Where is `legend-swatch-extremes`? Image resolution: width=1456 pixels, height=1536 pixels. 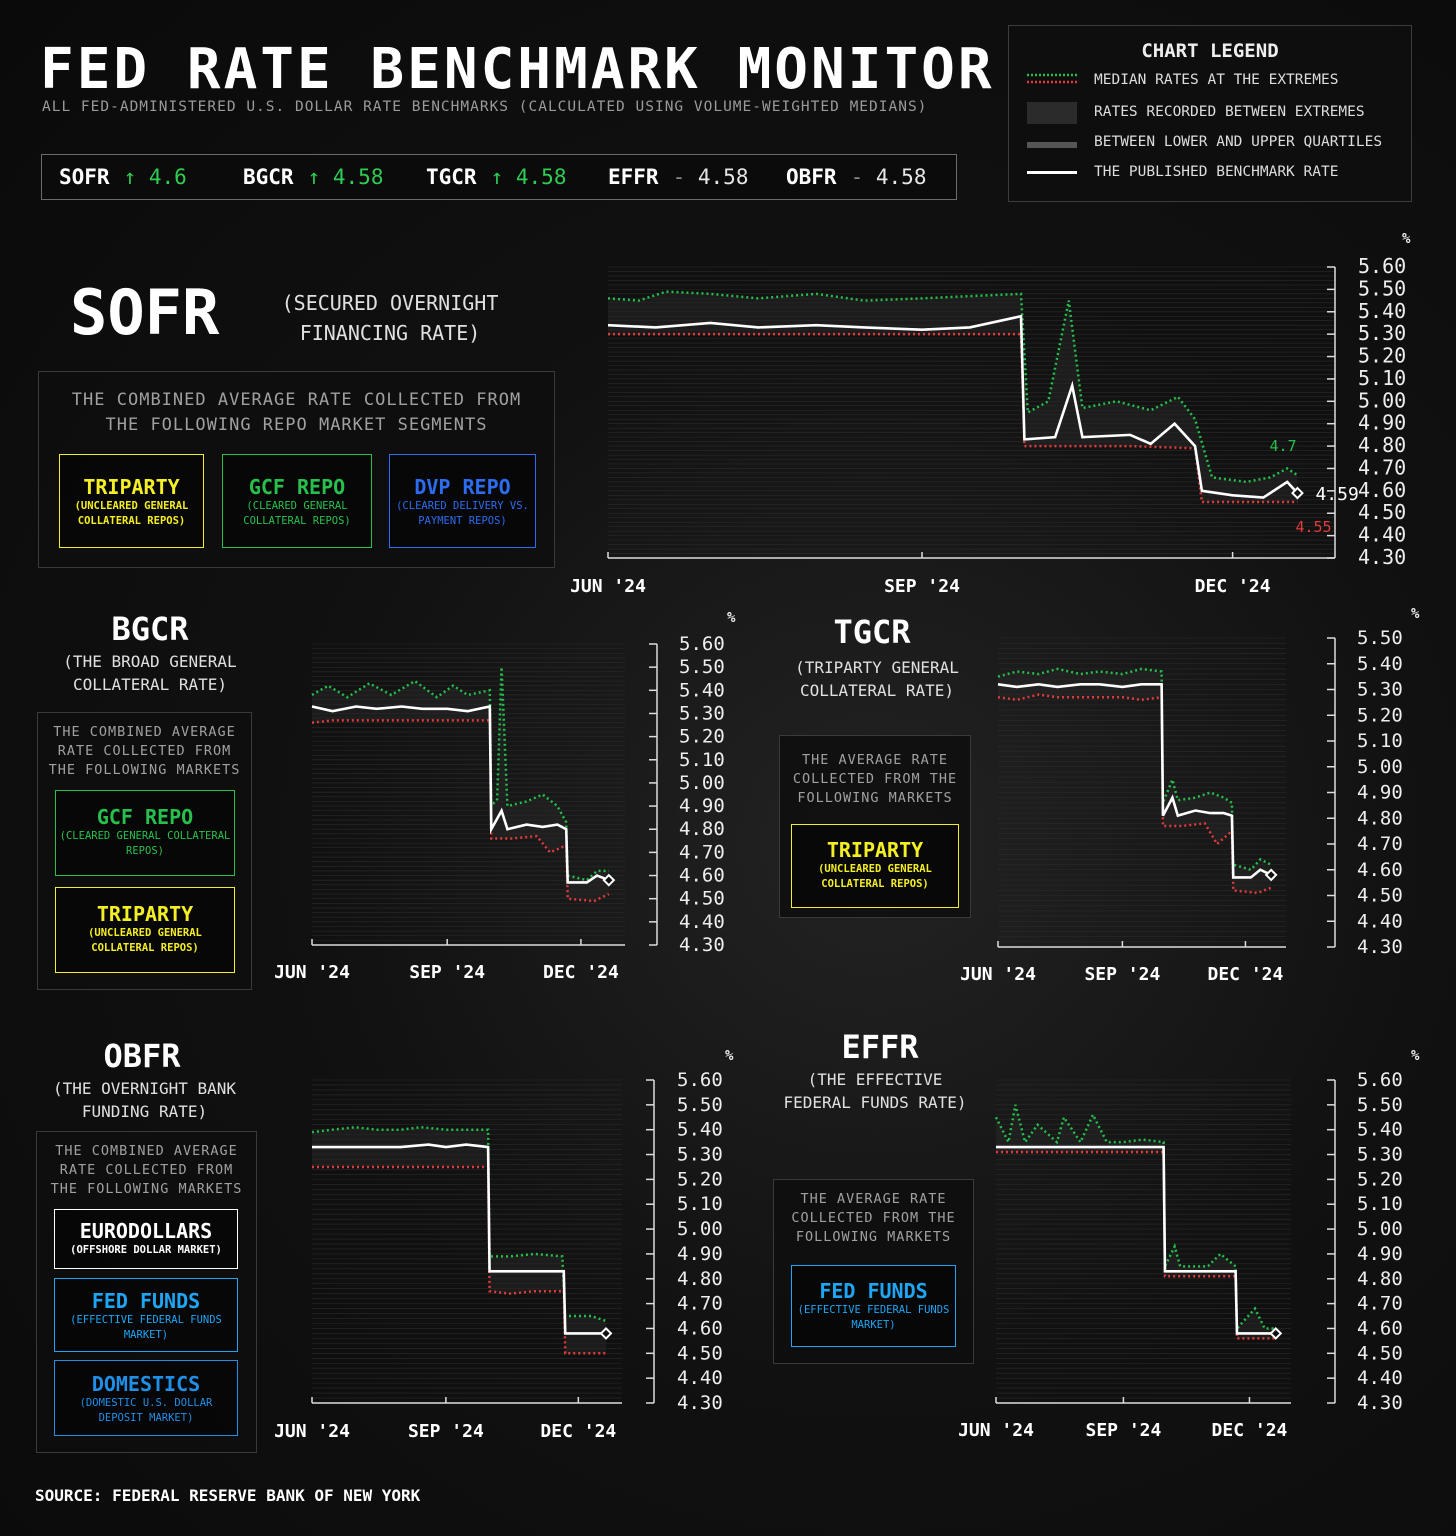
legend-swatch-extremes is located at coordinates (1052, 78).